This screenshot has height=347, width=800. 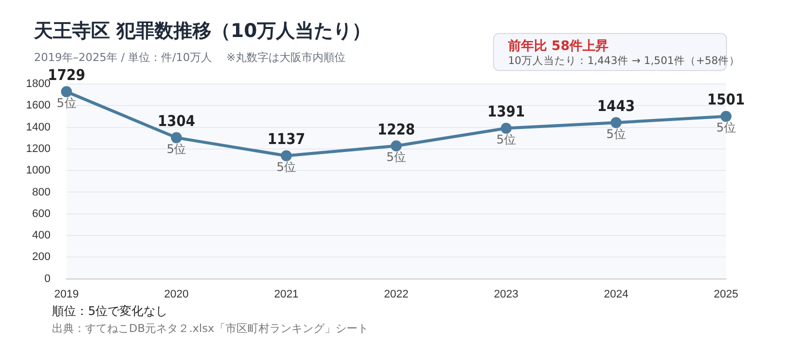 What do you see at coordinates (176, 294) in the screenshot?
I see `x-tick-label: 2020` at bounding box center [176, 294].